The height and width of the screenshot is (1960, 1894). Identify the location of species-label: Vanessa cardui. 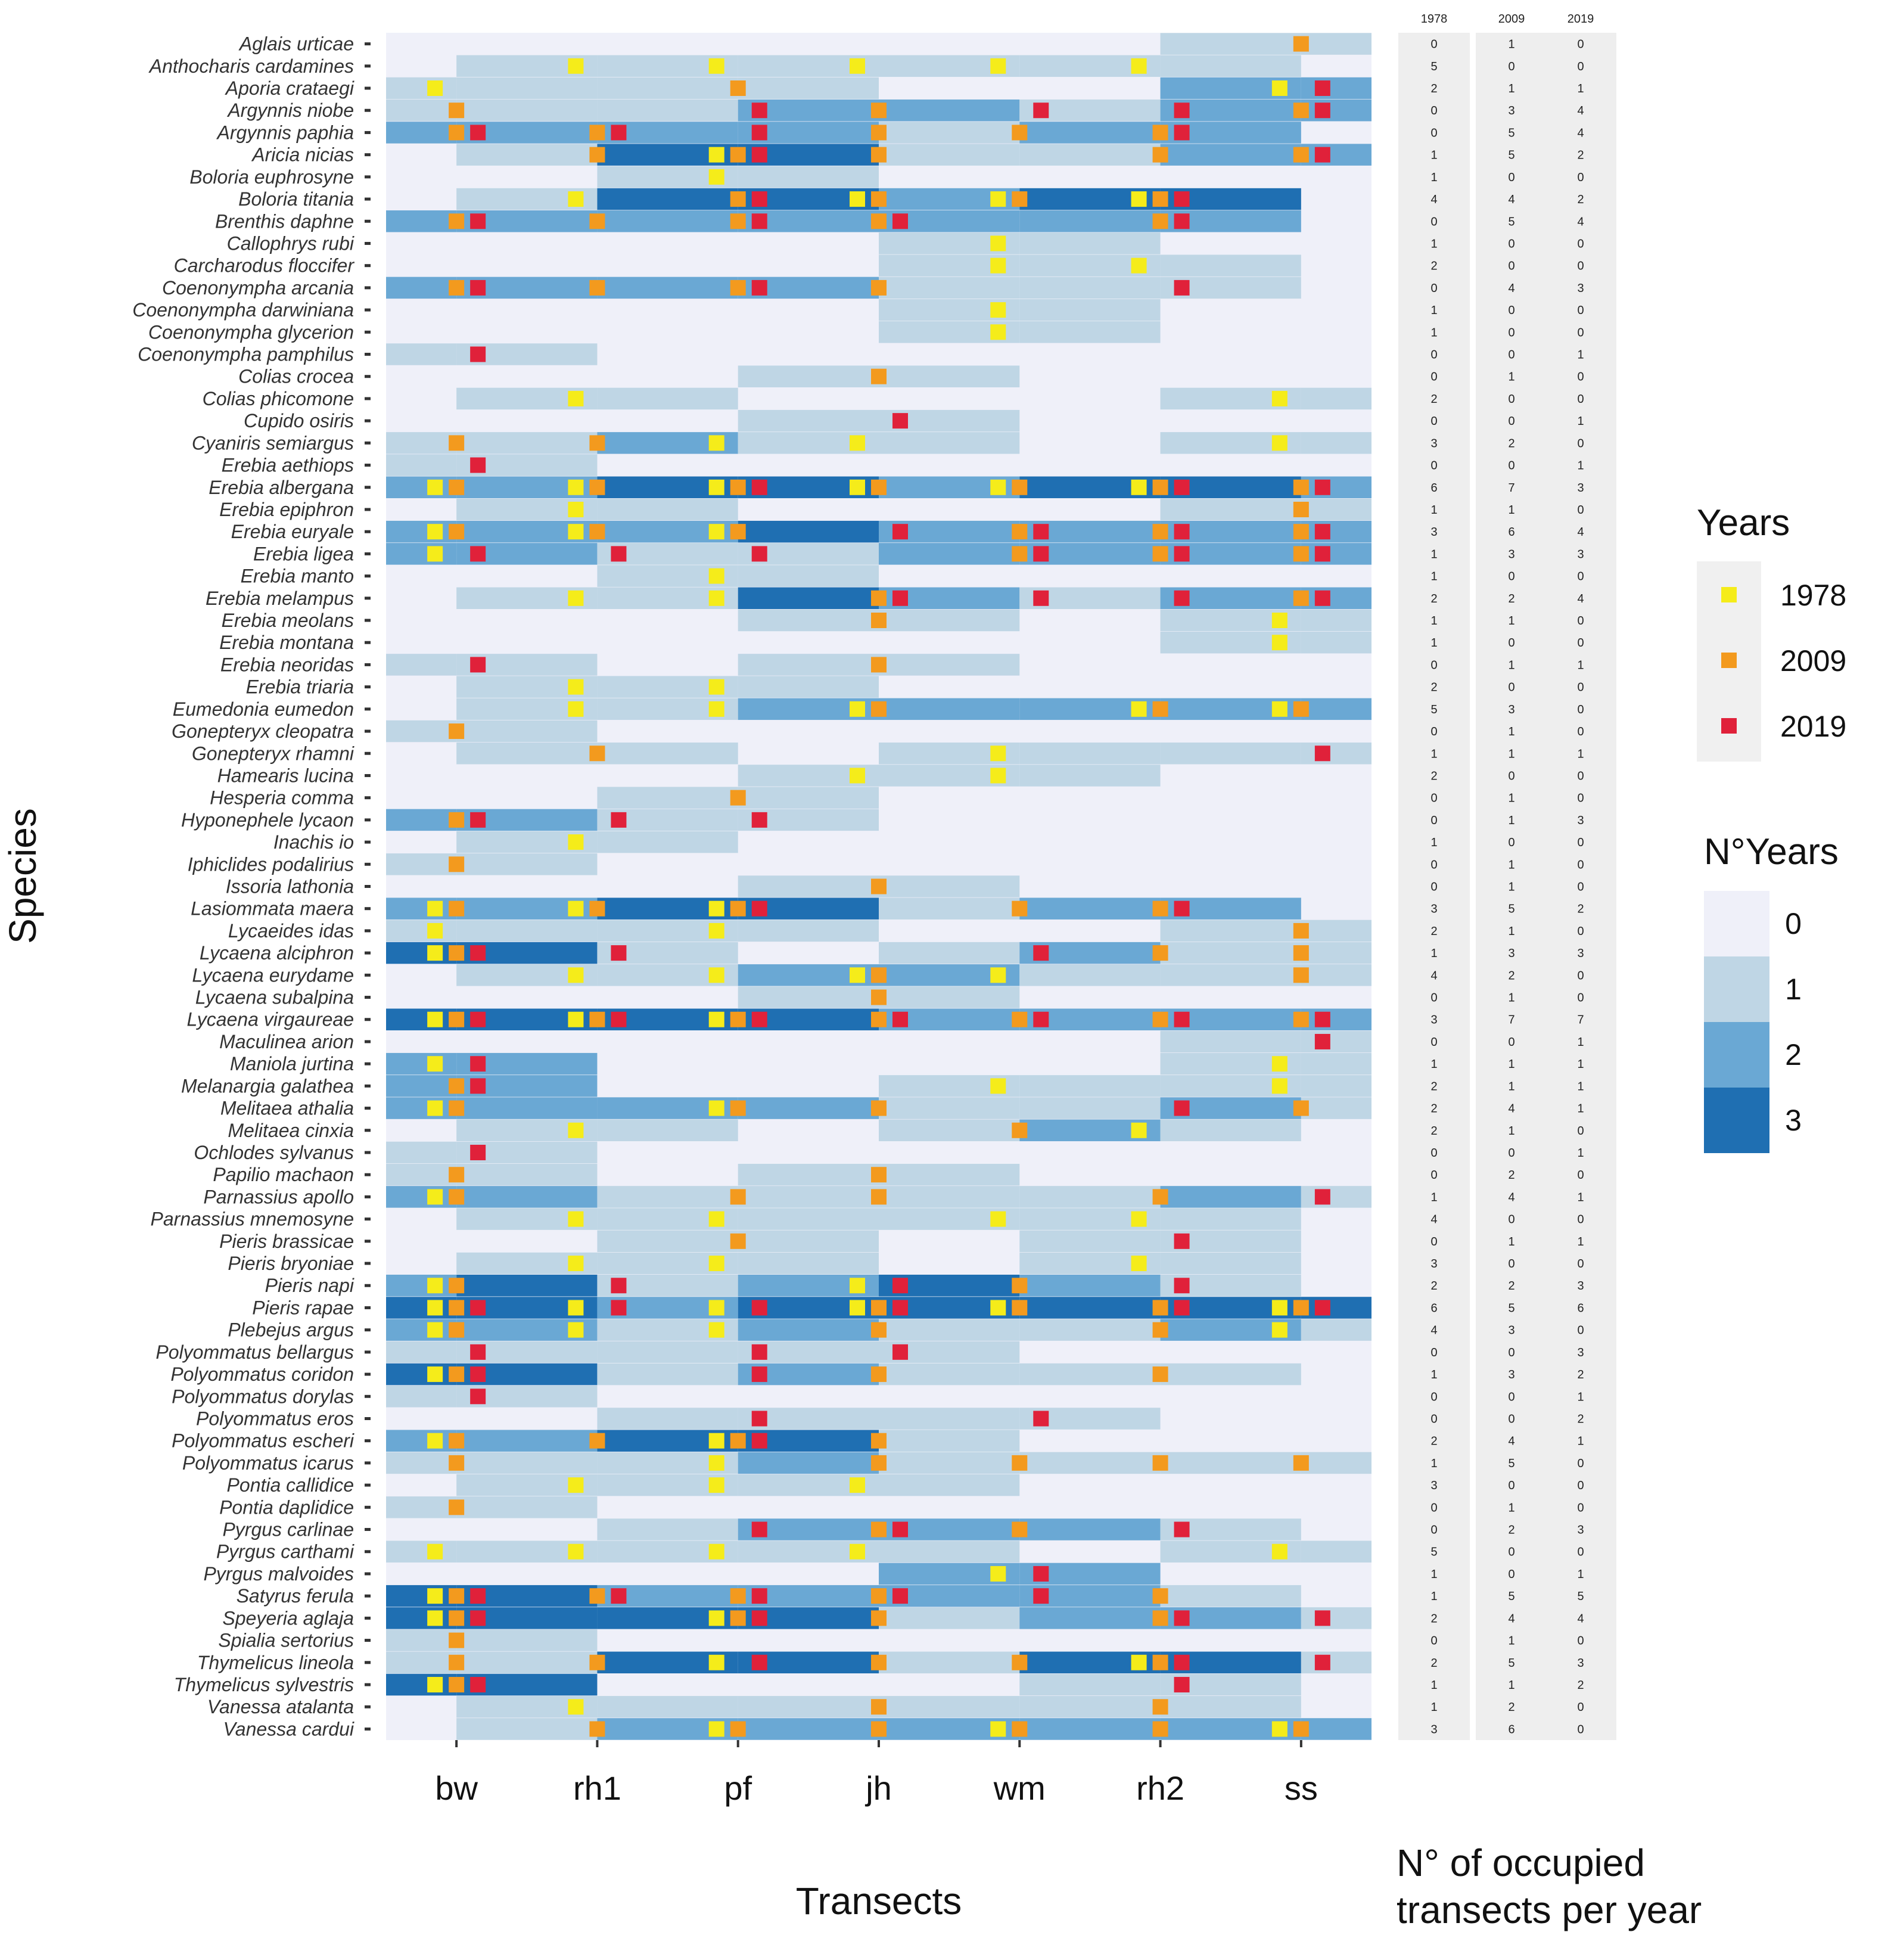
(288, 1729).